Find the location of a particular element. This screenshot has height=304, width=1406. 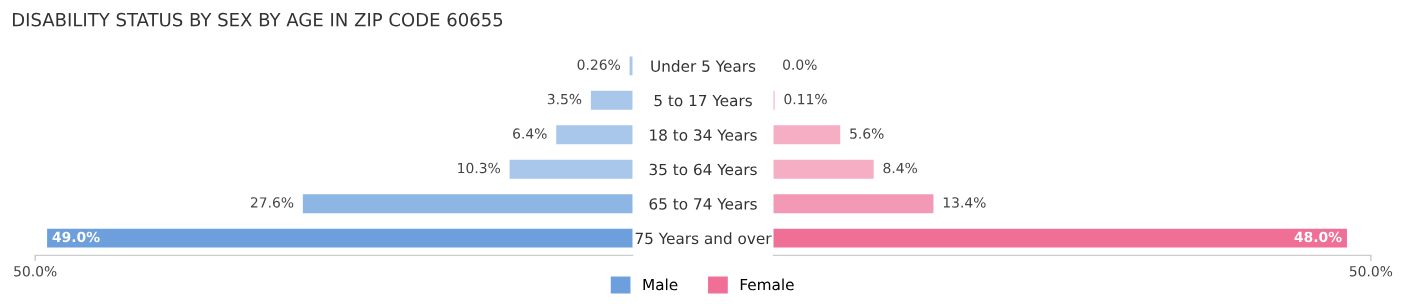

y-tick-label: 5 to 17 Years is located at coordinates (703, 100).